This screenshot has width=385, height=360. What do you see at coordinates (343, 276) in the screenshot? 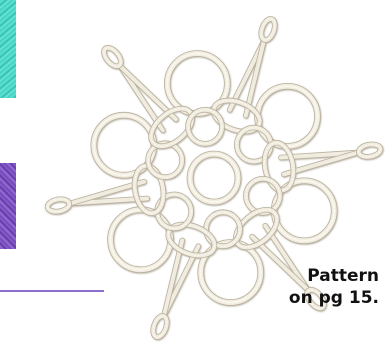
I see `caption-line-1: Pattern` at bounding box center [343, 276].